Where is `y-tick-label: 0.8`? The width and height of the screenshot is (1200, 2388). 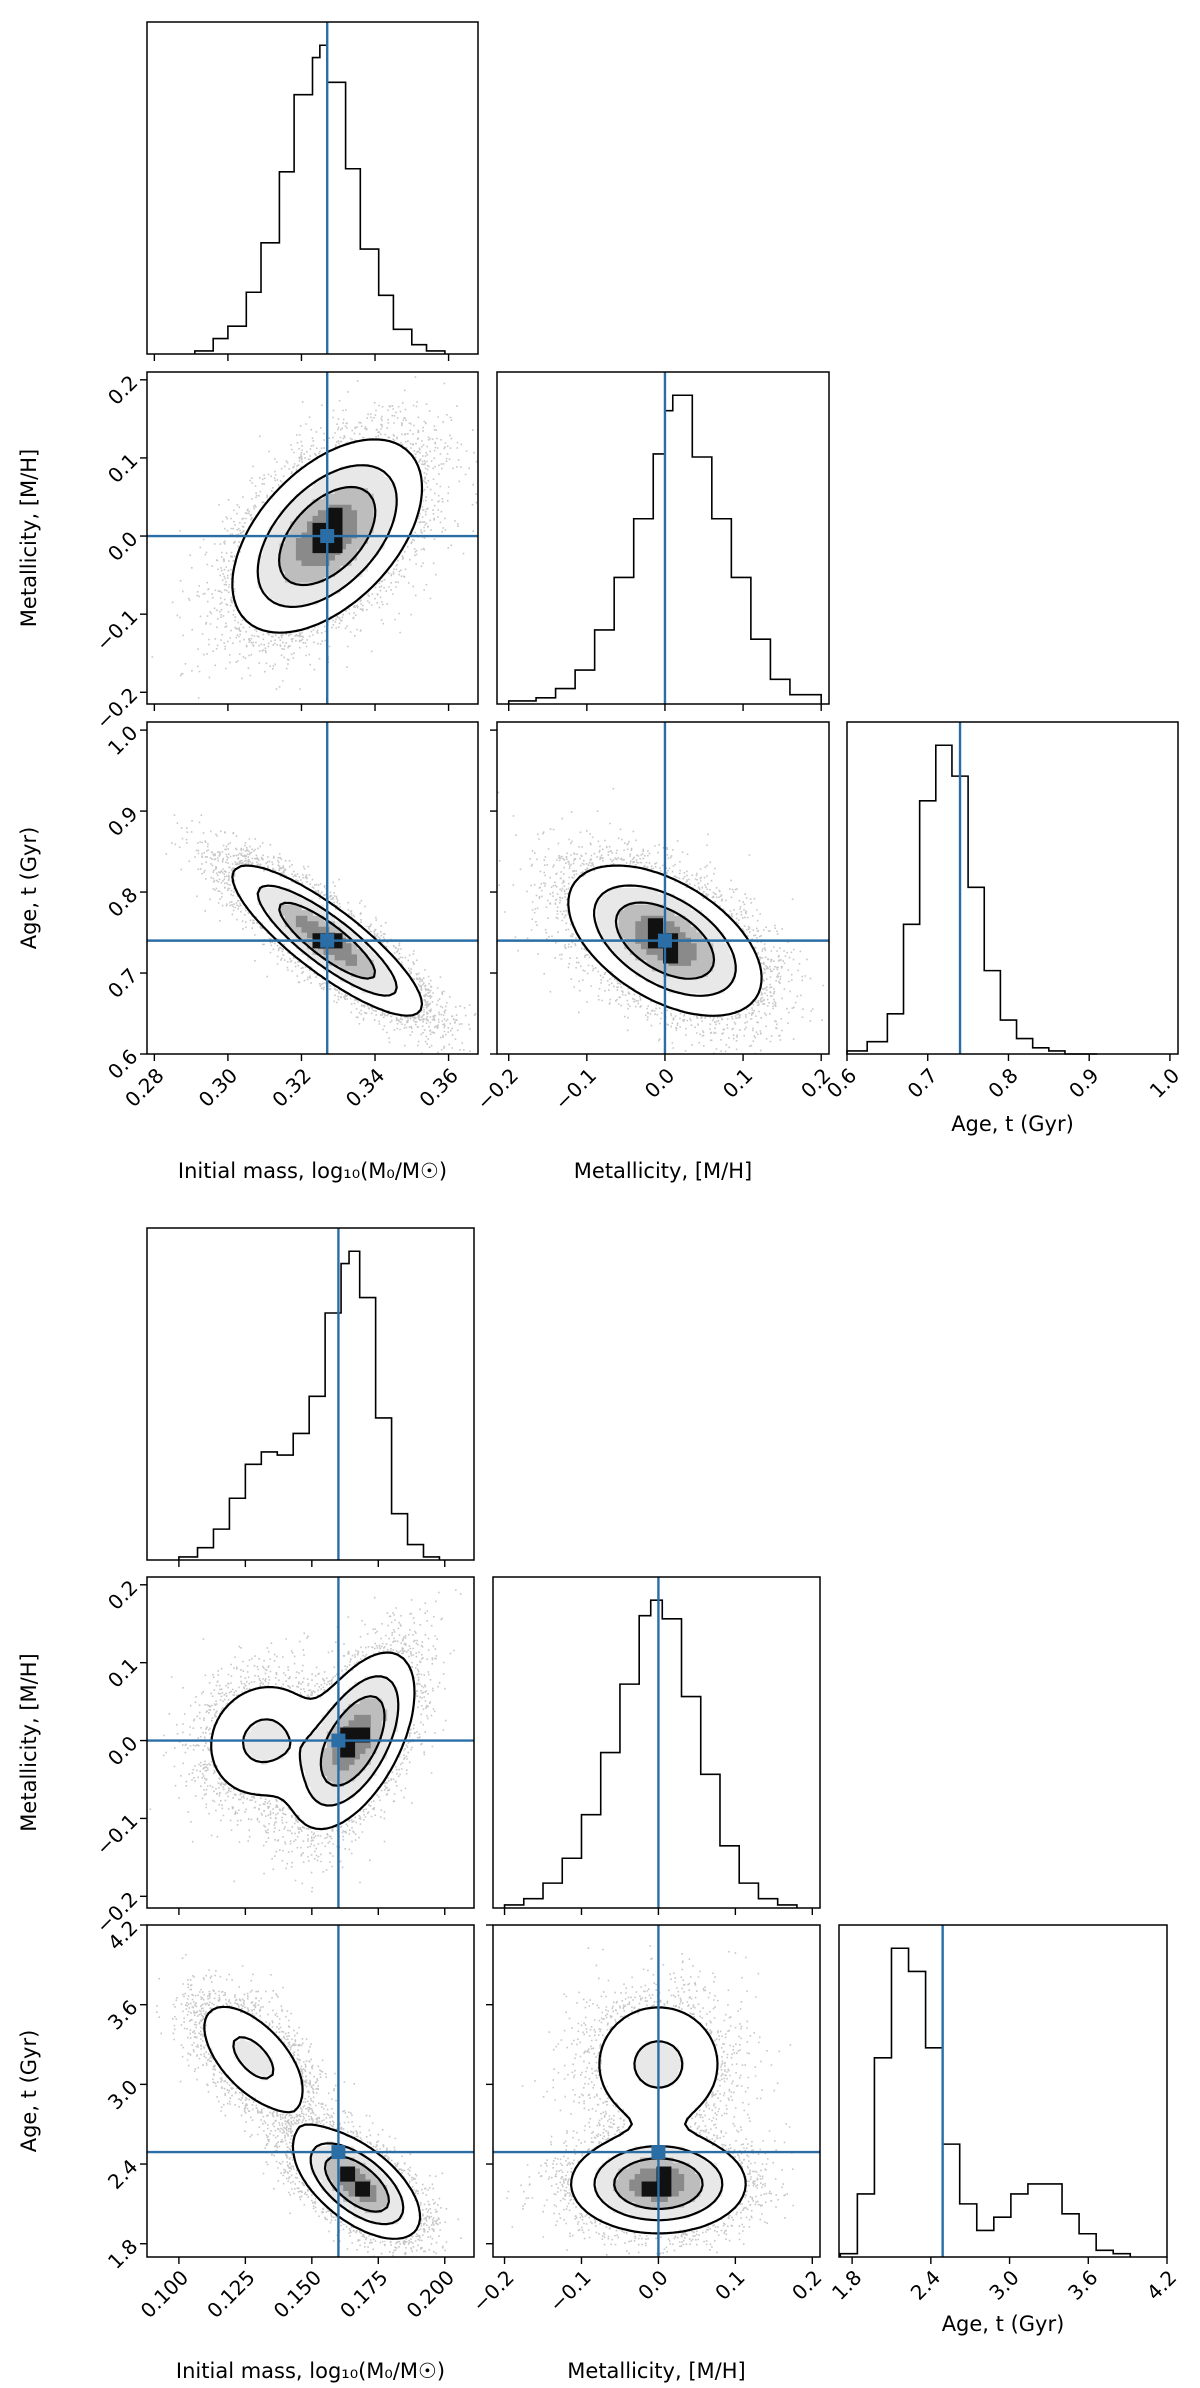 y-tick-label: 0.8 is located at coordinates (122, 902).